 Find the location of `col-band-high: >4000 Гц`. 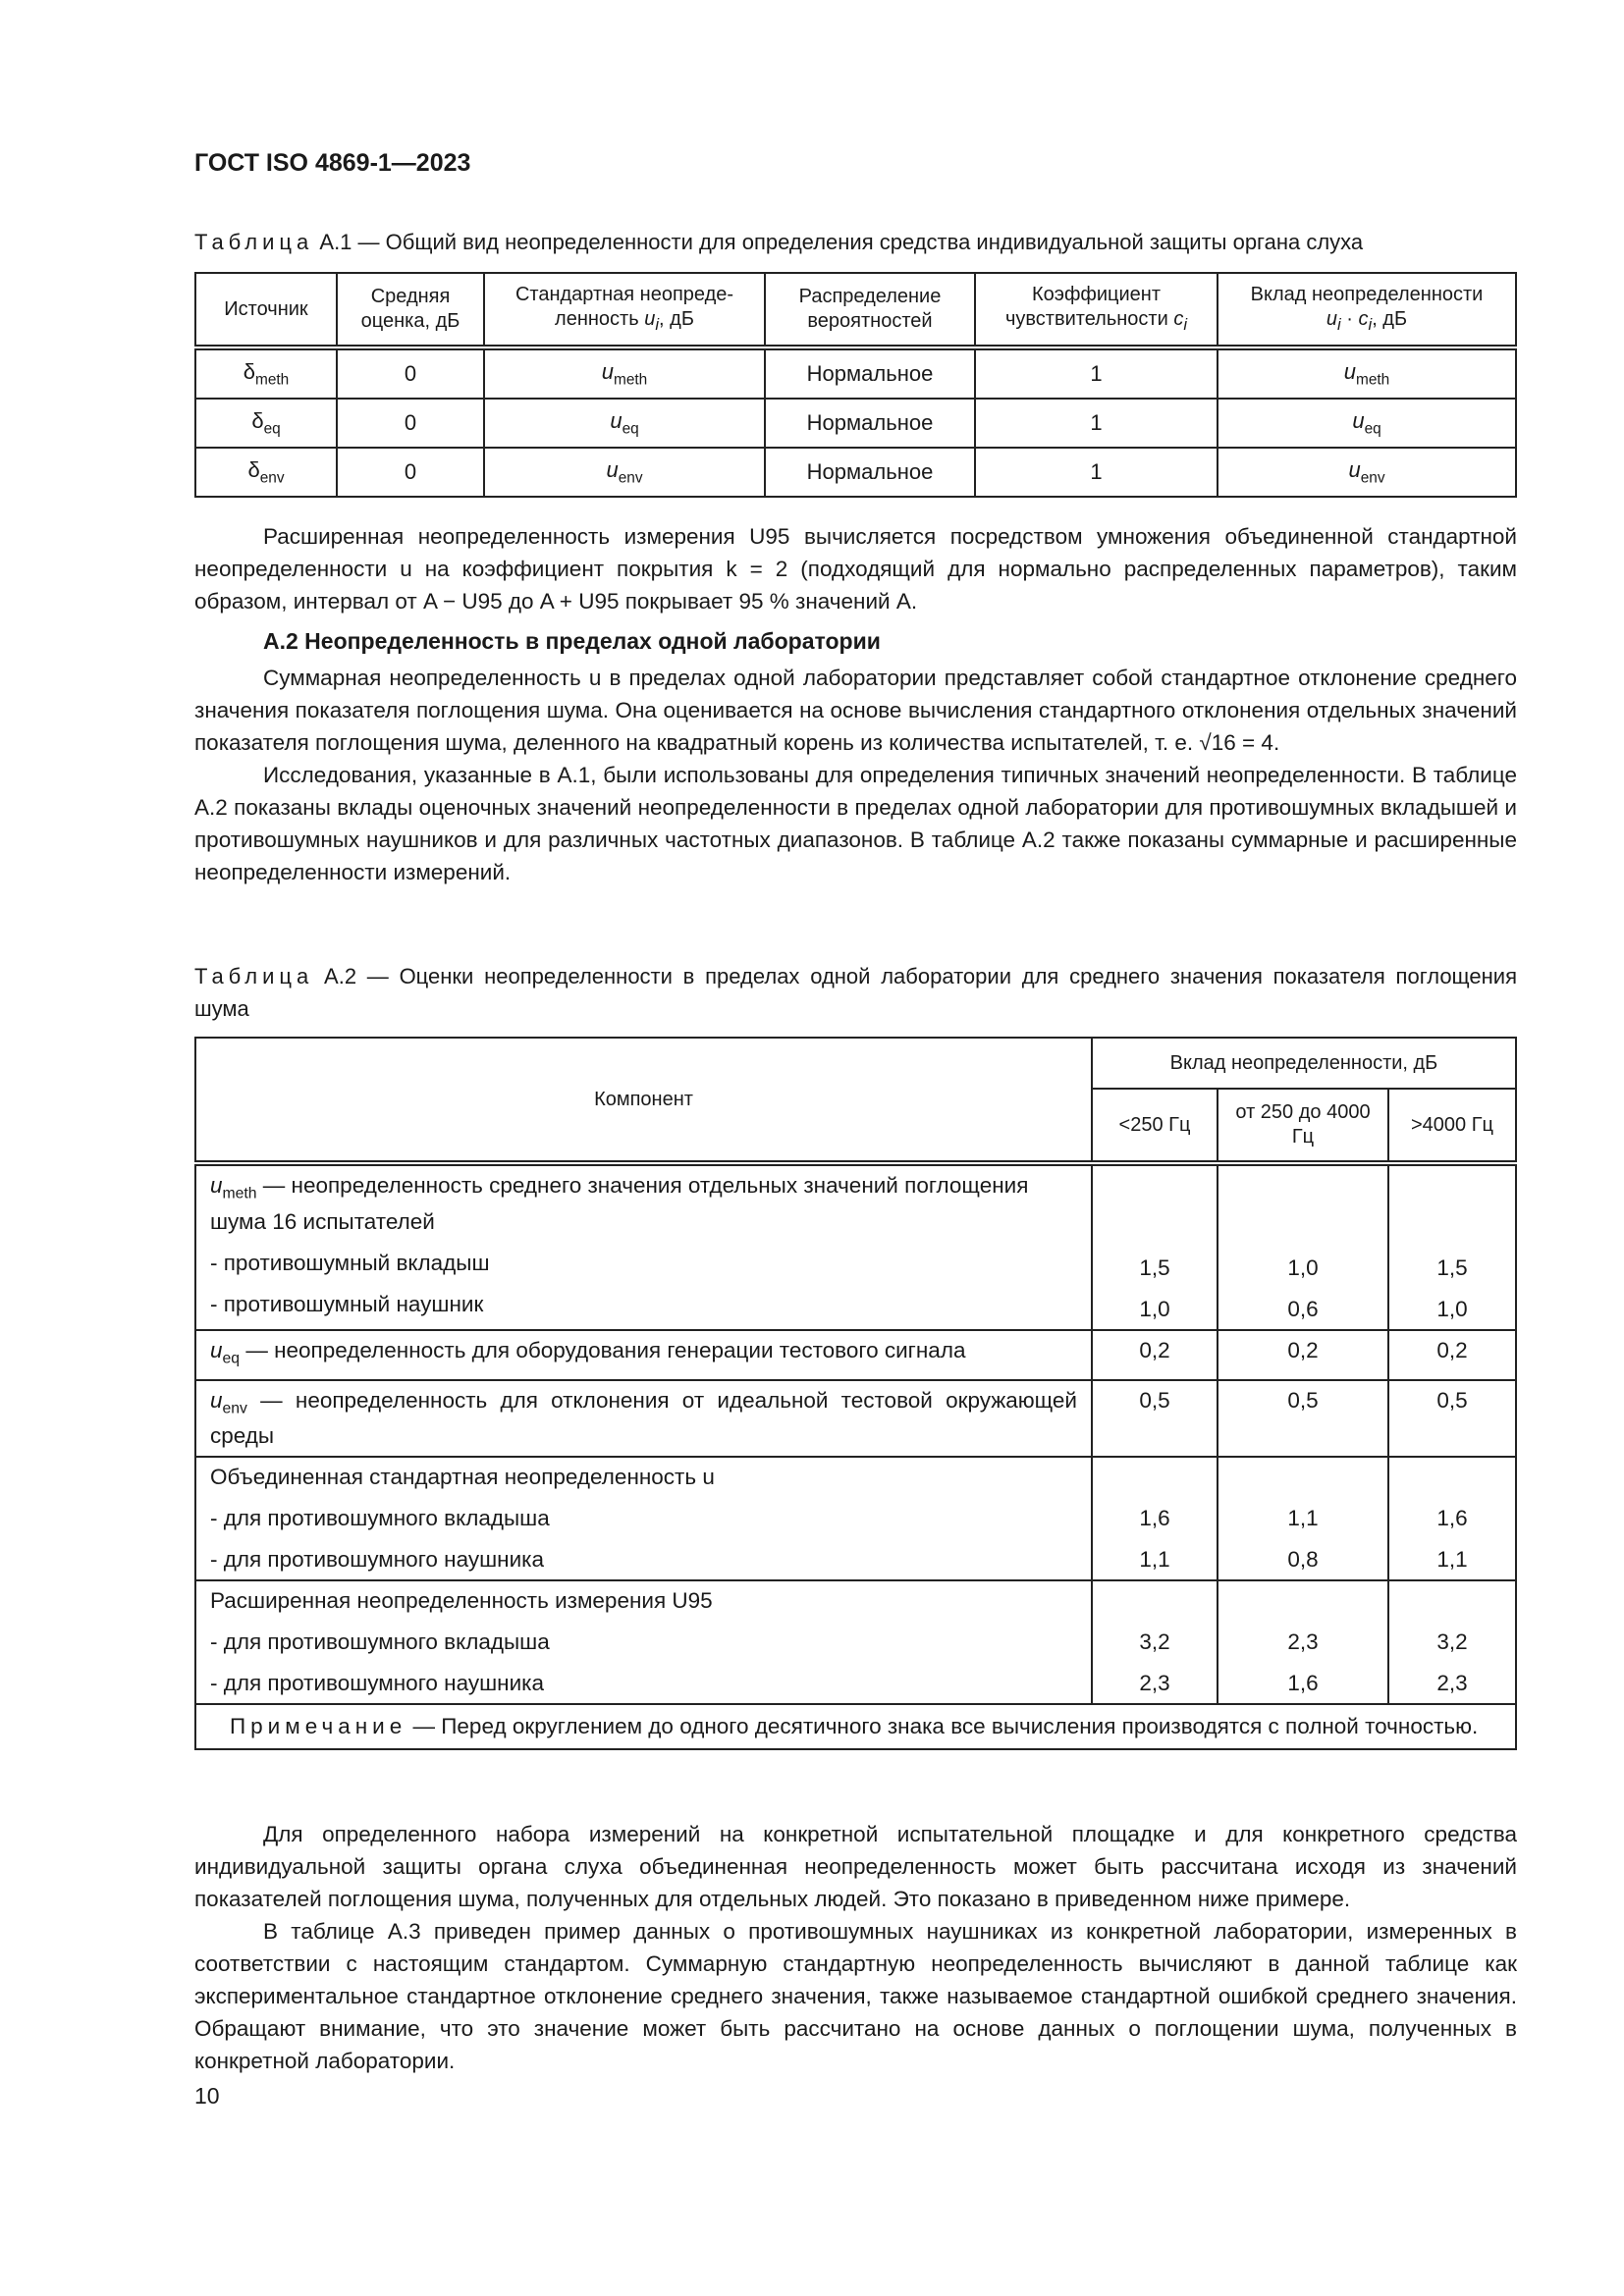

col-band-high: >4000 Гц is located at coordinates (1452, 1126).